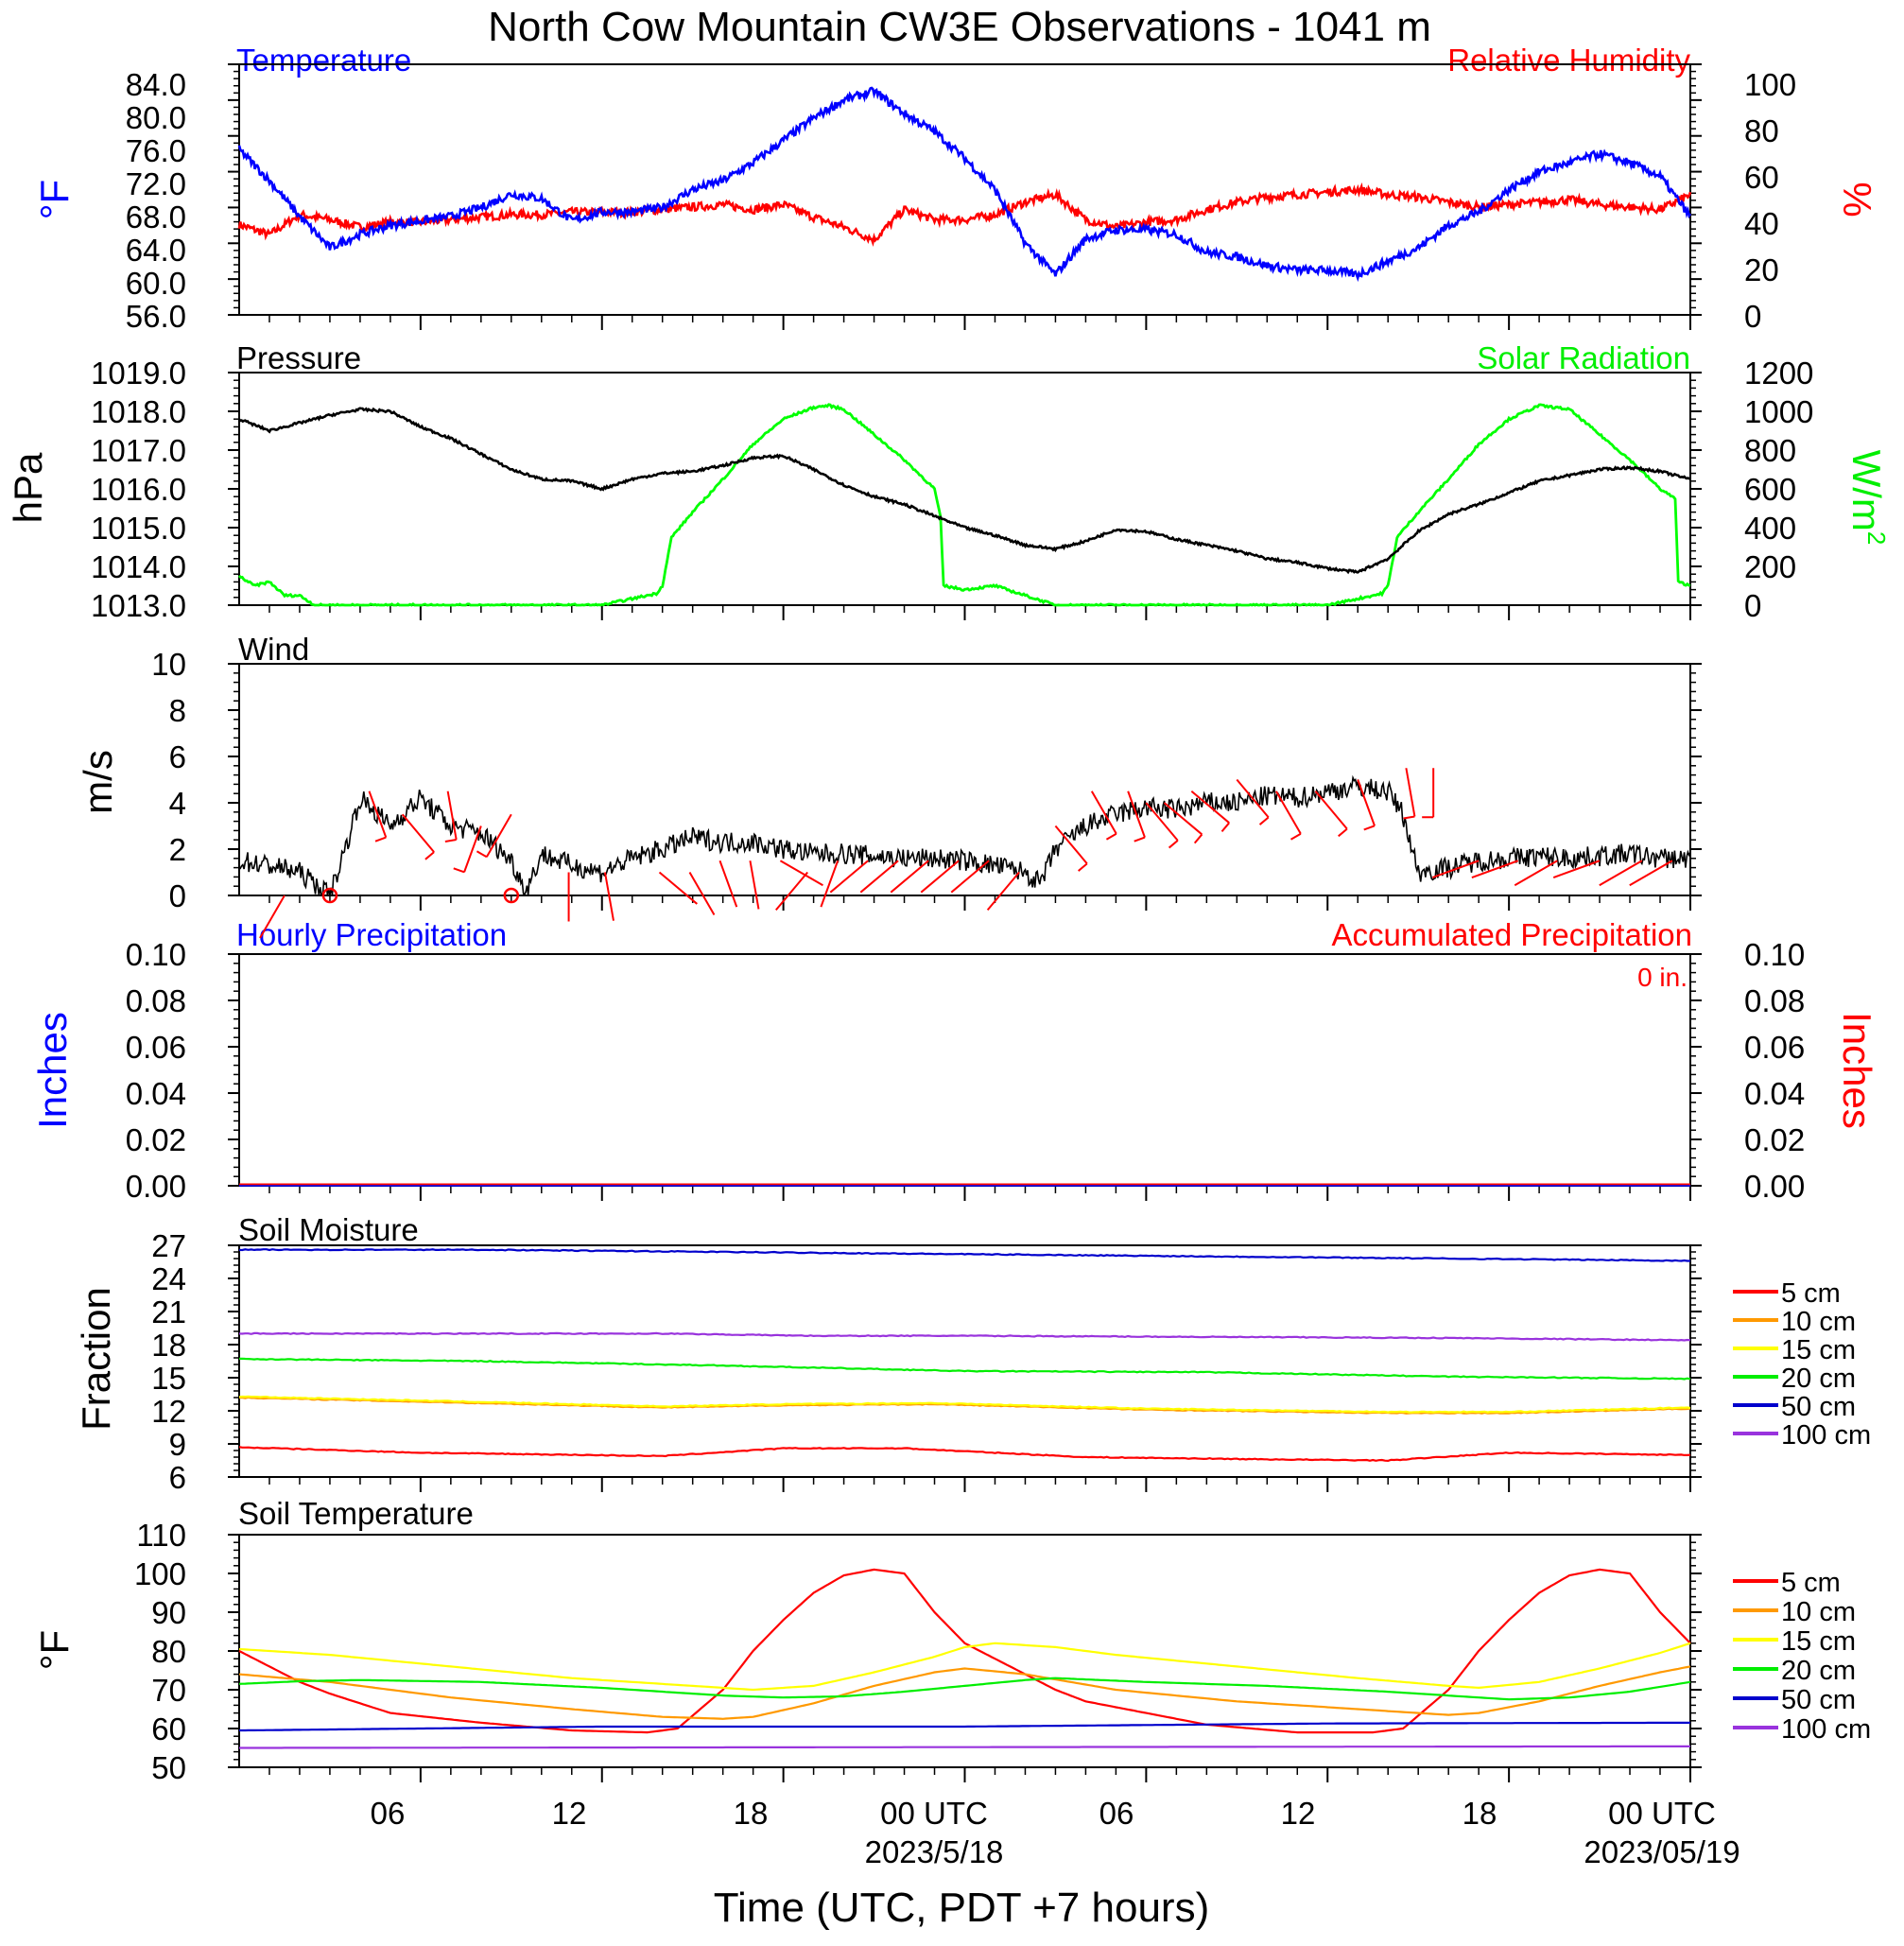 This screenshot has height=1946, width=1904. Describe the element at coordinates (964, 1651) in the screenshot. I see `soil-temperature-line-5cm` at that location.